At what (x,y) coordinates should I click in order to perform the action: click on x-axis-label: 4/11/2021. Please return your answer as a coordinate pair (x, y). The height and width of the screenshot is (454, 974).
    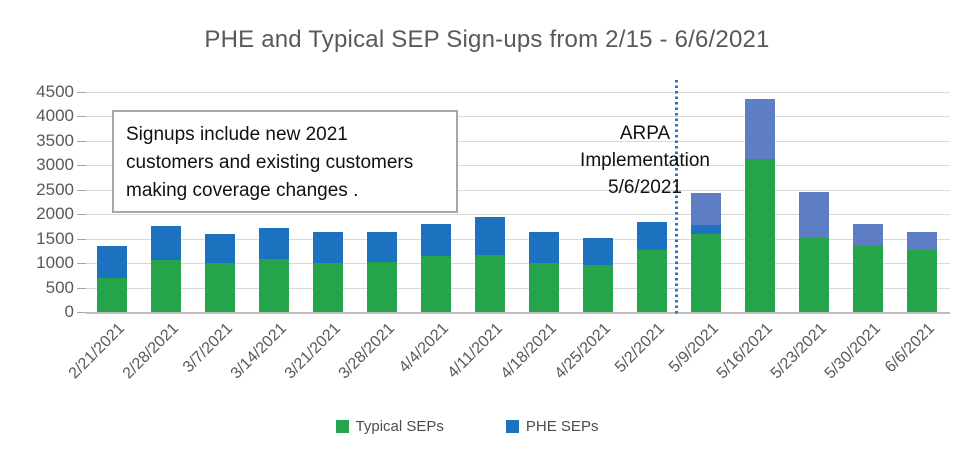
    Looking at the image, I should click on (475, 351).